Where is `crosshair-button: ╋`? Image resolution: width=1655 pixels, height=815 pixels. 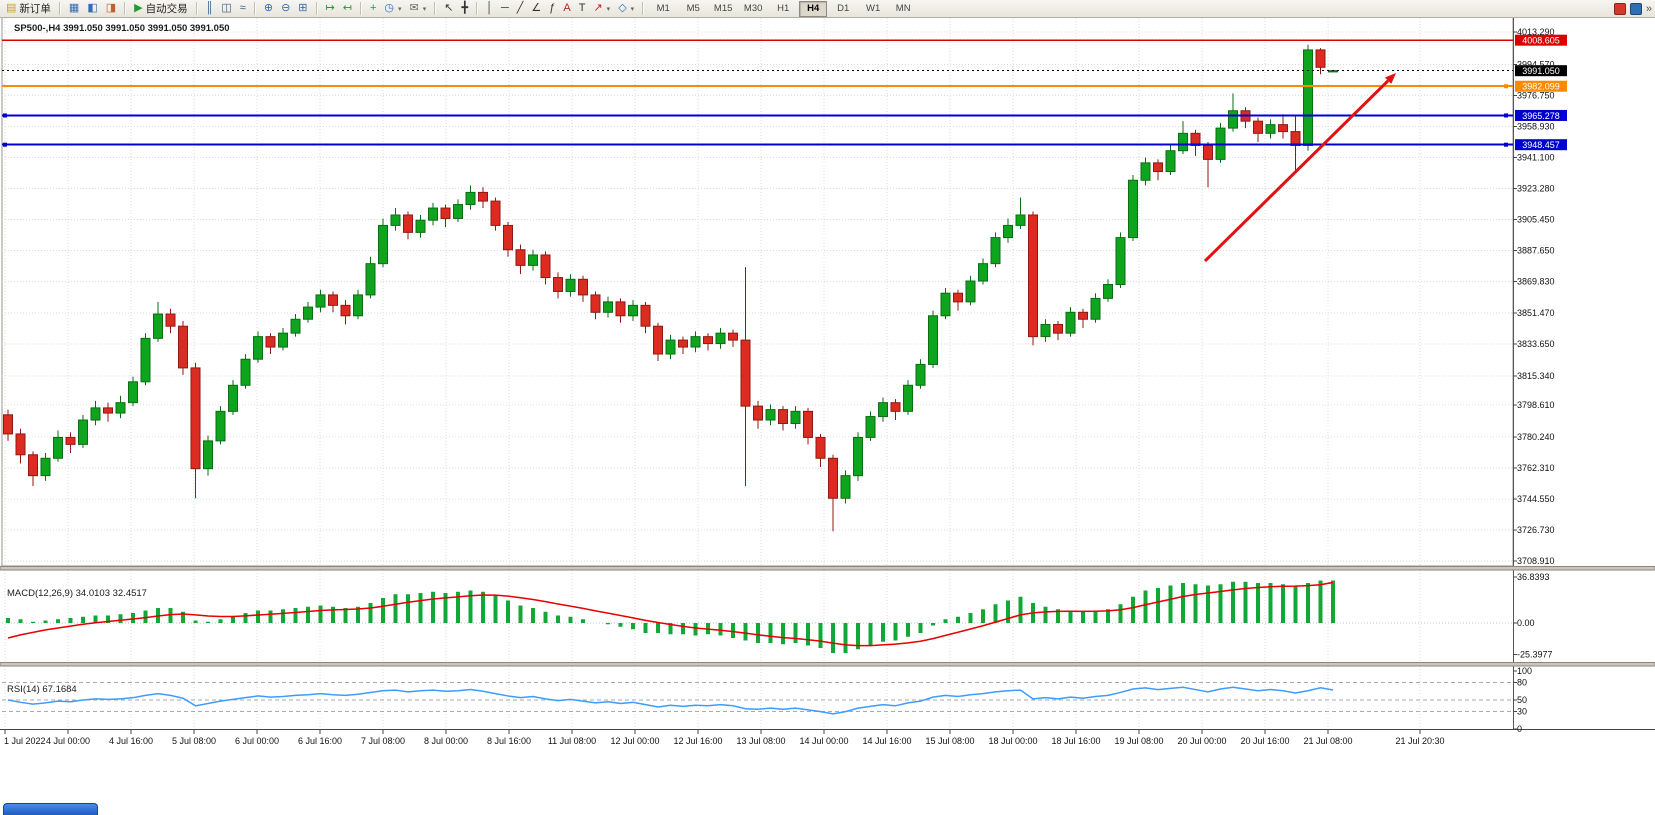
crosshair-button: ╋ is located at coordinates (464, 8).